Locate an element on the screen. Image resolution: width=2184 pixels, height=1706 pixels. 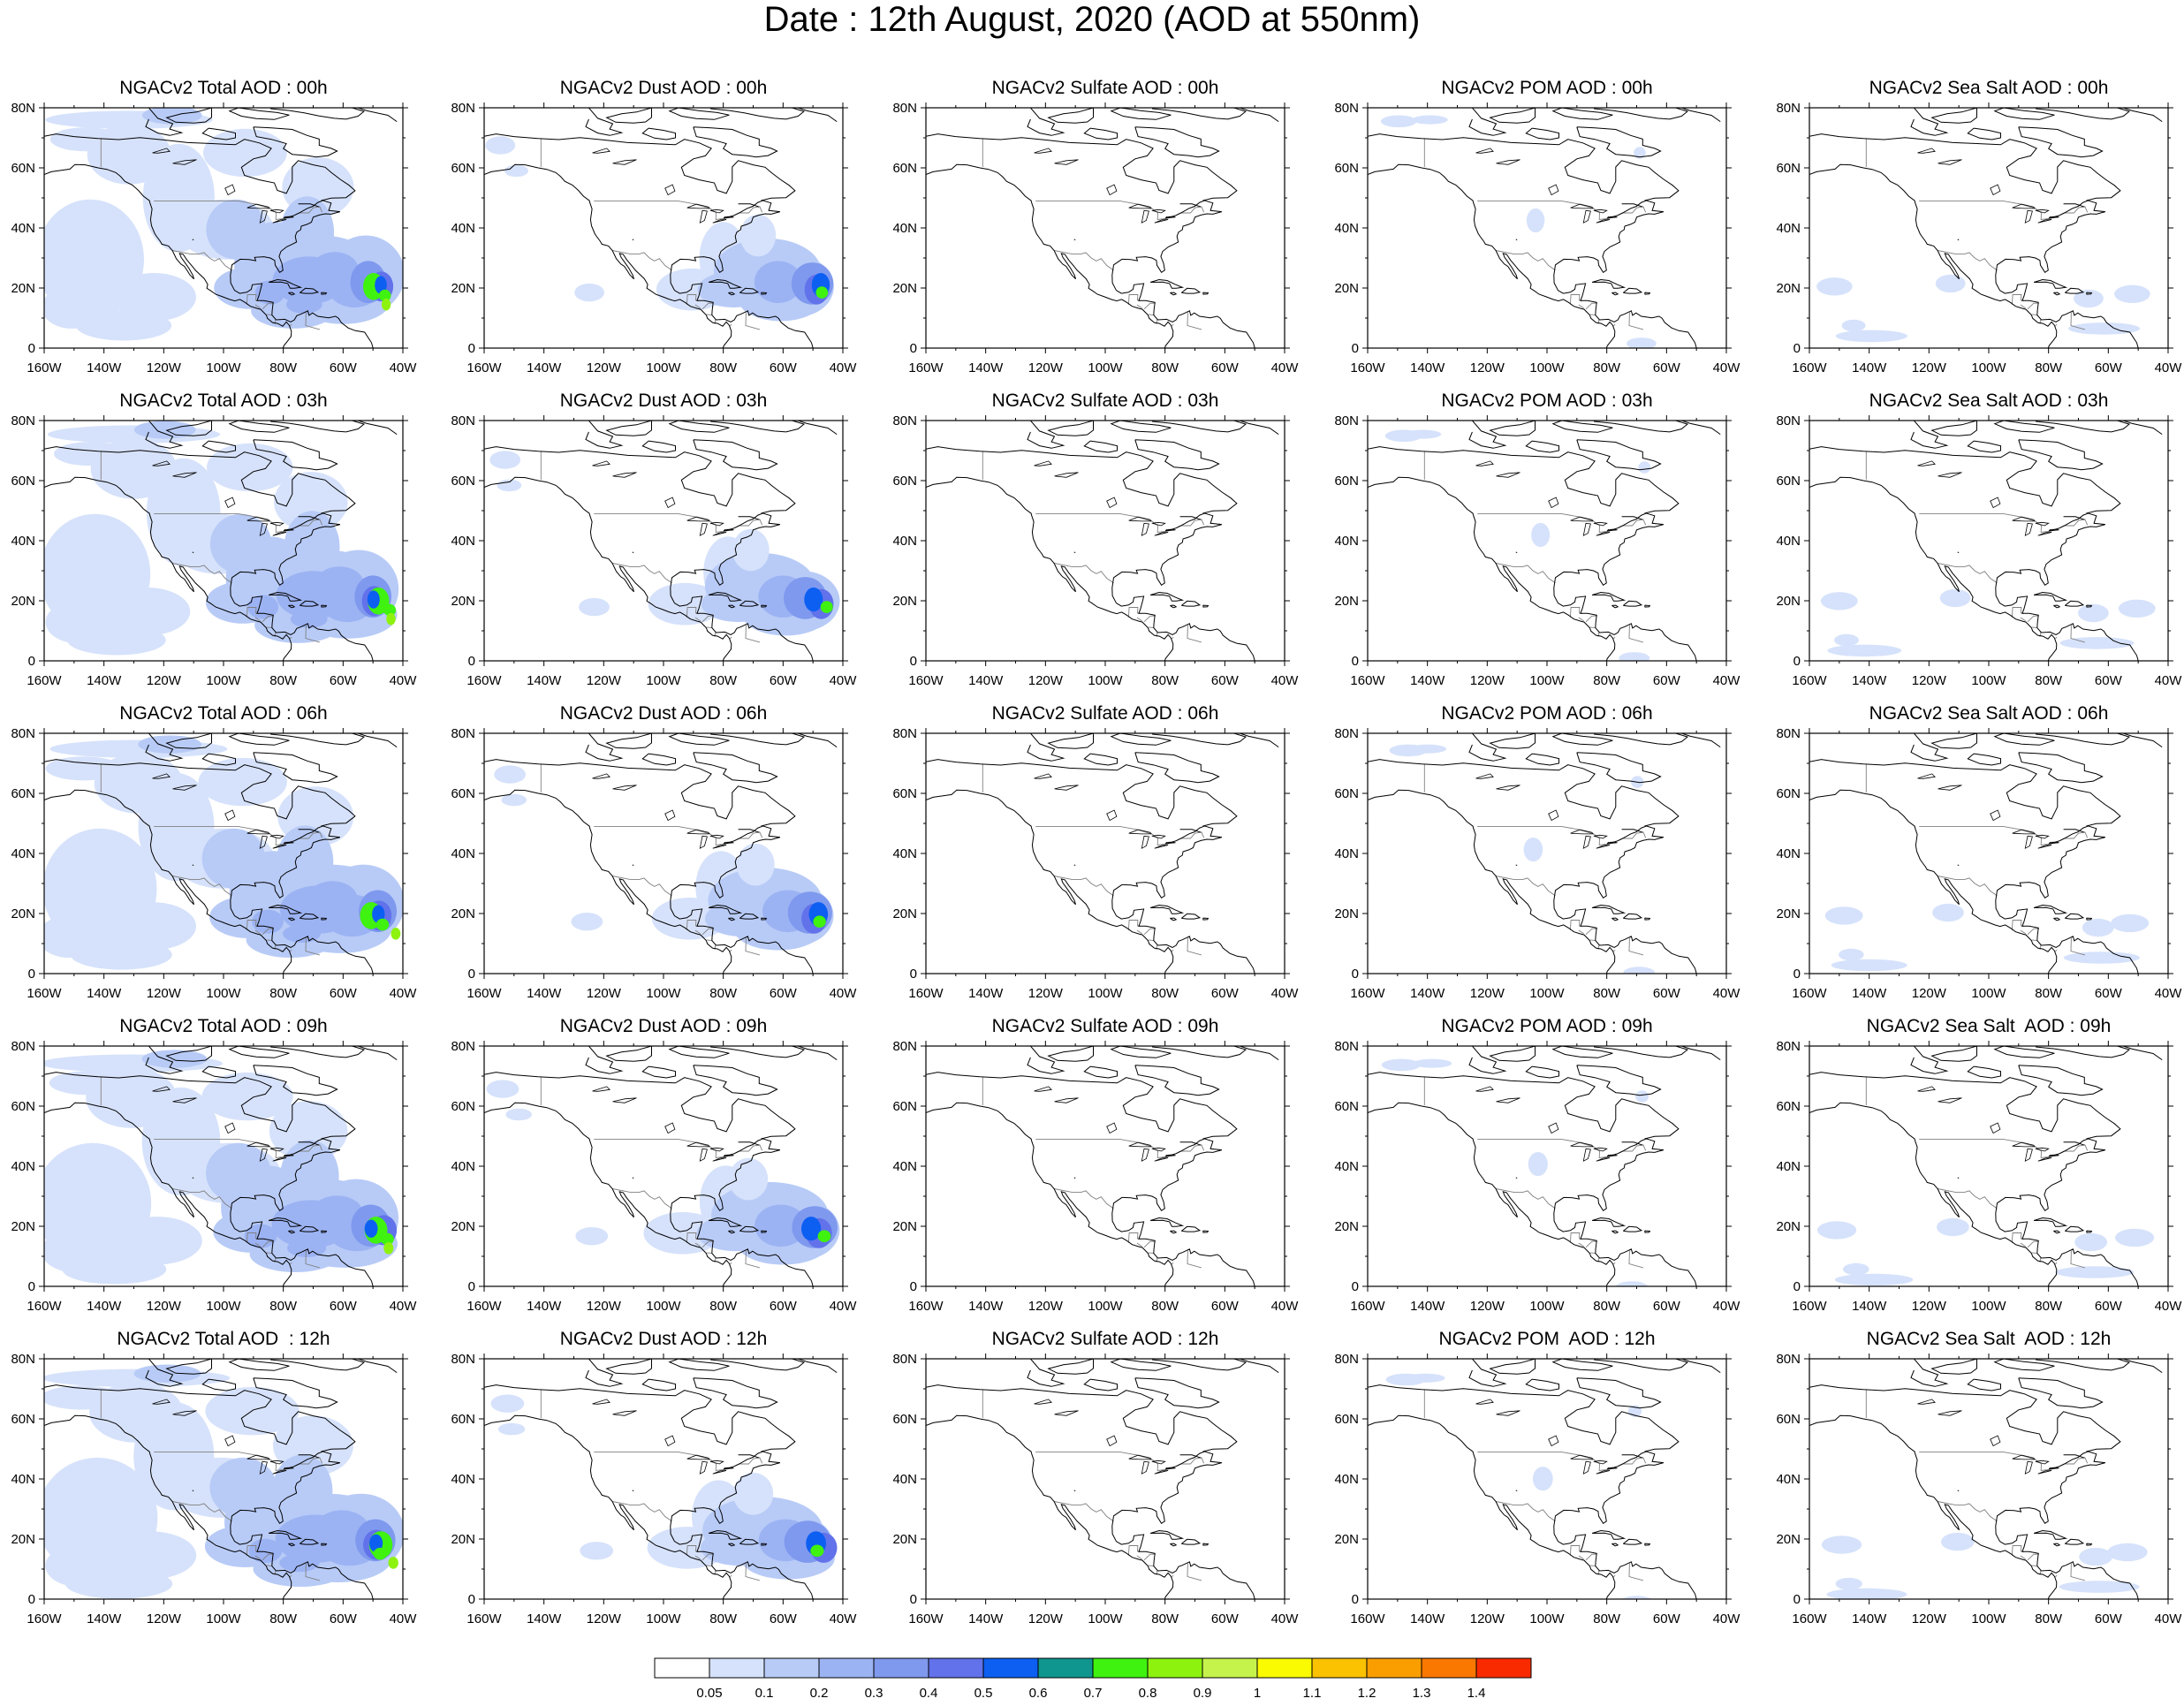
lon-tick-label: 140W is located at coordinates (104, 681).